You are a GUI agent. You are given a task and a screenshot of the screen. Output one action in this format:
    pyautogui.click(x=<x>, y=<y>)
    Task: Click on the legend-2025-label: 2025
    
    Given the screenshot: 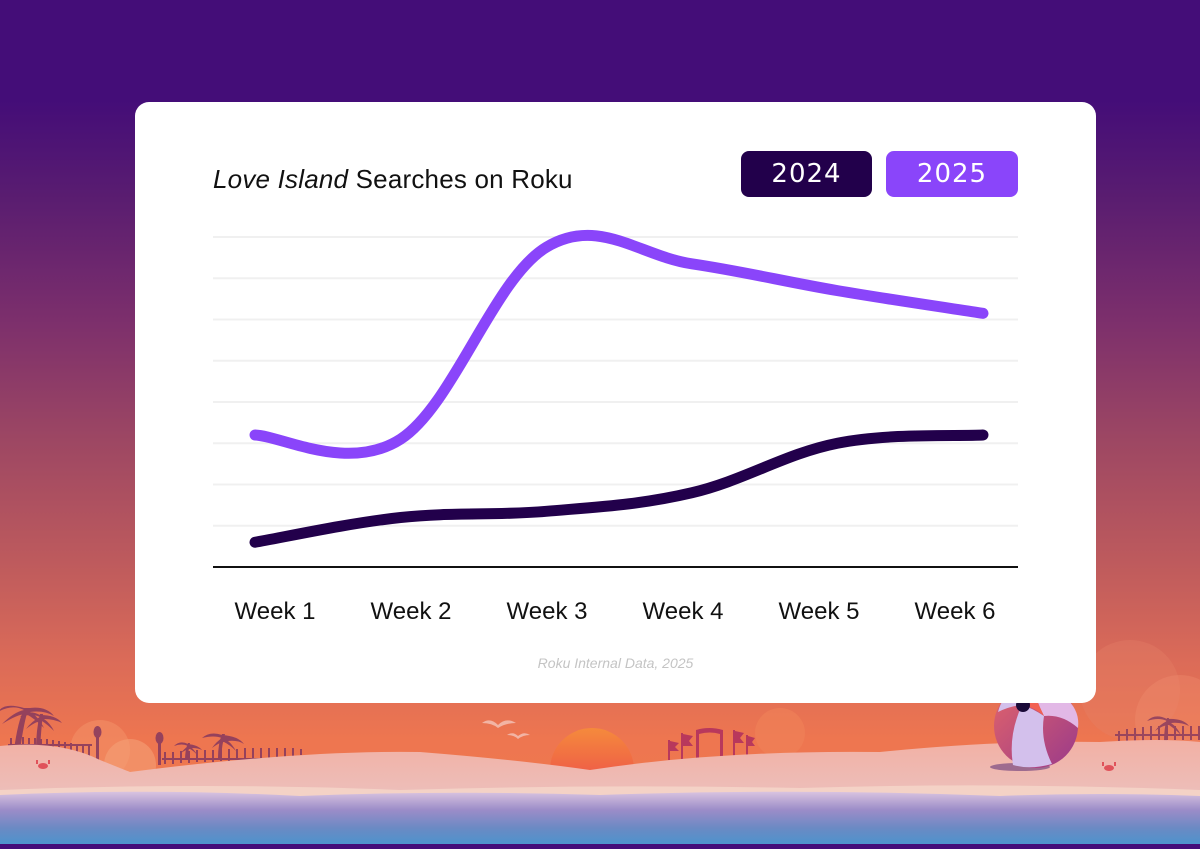 What is the action you would take?
    pyautogui.click(x=952, y=174)
    